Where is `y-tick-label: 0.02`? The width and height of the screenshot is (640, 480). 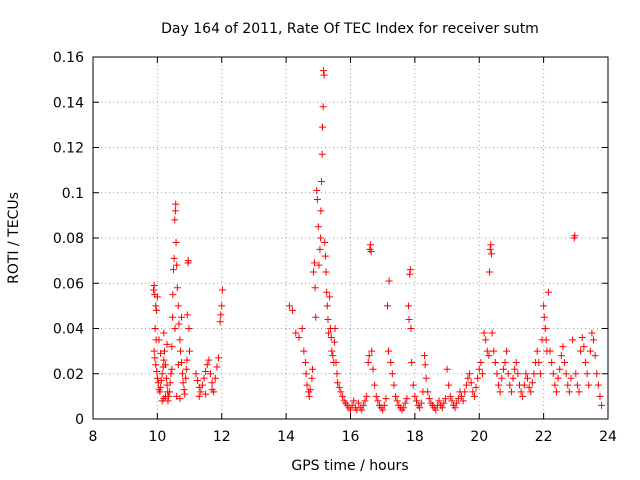 y-tick-label: 0.02 is located at coordinates (68, 375).